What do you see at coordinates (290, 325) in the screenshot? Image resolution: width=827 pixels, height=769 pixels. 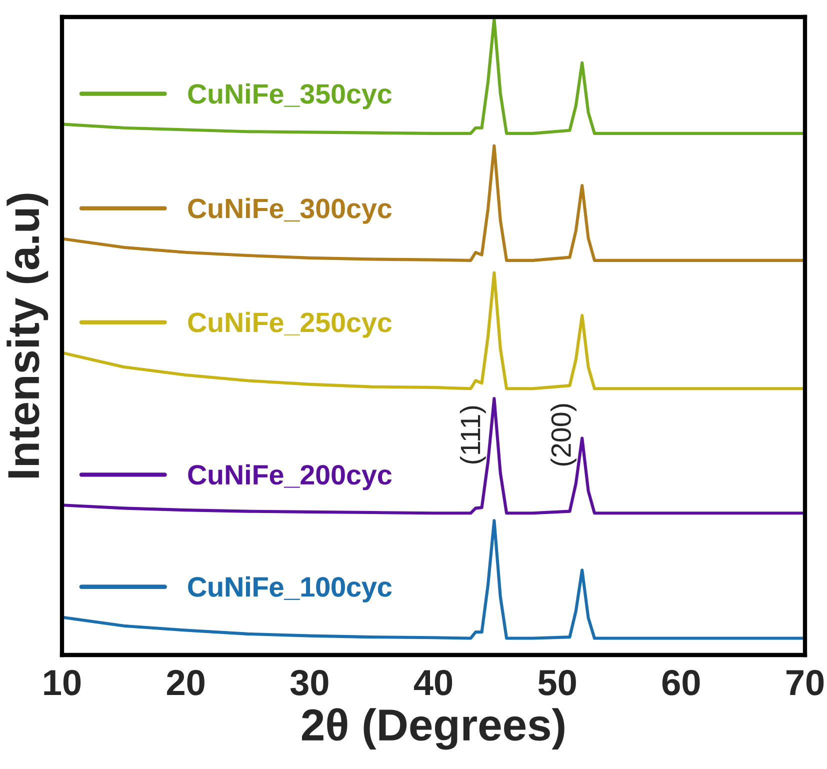 I see `legend-label: CuNiFe_250cyc` at bounding box center [290, 325].